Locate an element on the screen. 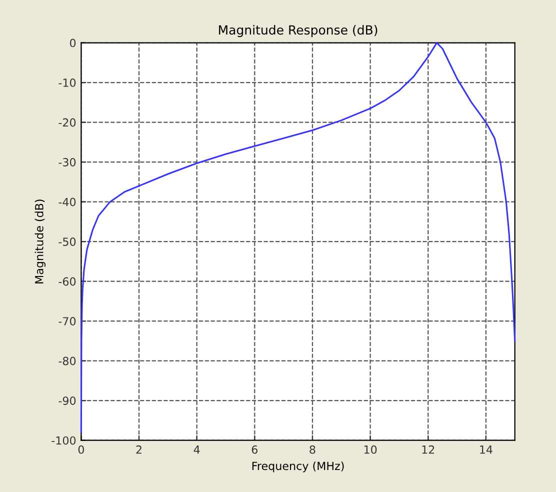 This screenshot has height=492, width=556. chart-title: Magnitude Response (dB) is located at coordinates (298, 31).